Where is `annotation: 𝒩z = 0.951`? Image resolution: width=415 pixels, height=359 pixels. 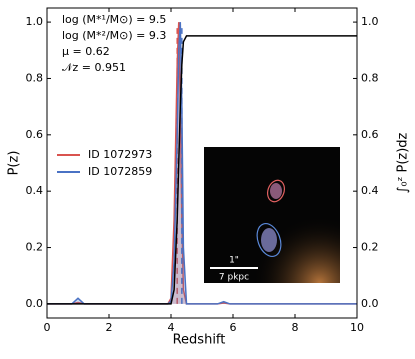
annotation: 𝒩z = 0.951 is located at coordinates (94, 67).